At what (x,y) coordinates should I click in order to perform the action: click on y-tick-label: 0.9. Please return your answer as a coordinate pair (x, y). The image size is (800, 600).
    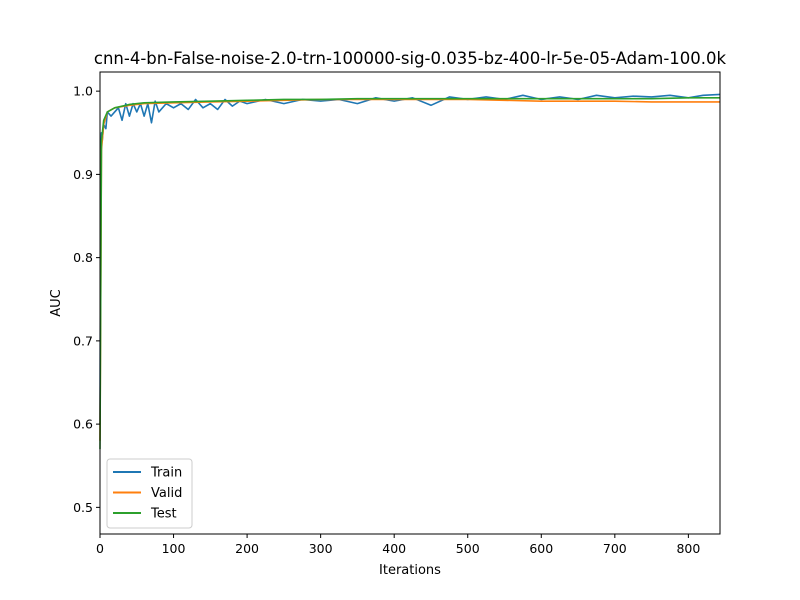
    Looking at the image, I should click on (83, 174).